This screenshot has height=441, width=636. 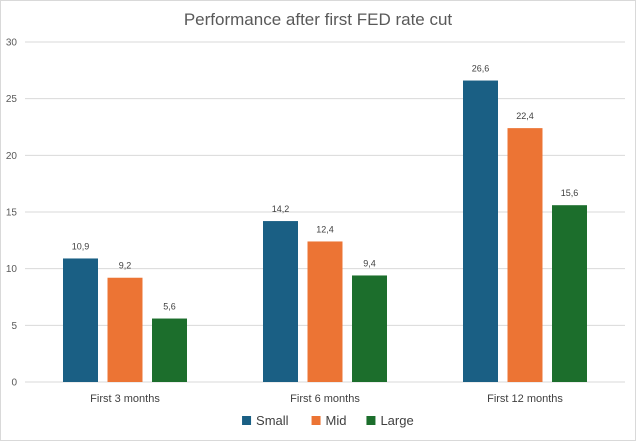 What do you see at coordinates (336, 420) in the screenshot?
I see `legend-label-mid: Mid` at bounding box center [336, 420].